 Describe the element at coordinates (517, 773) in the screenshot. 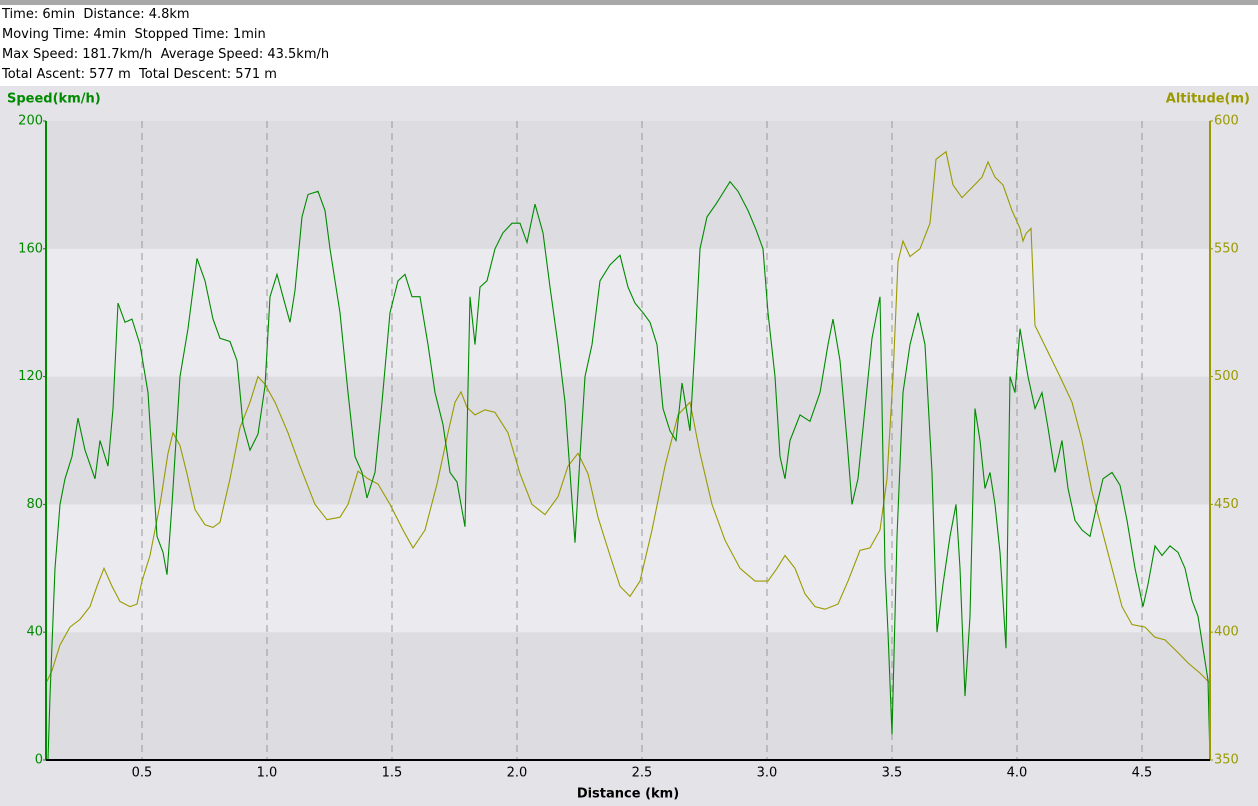

I see `x-tick-label: 2.0` at that location.